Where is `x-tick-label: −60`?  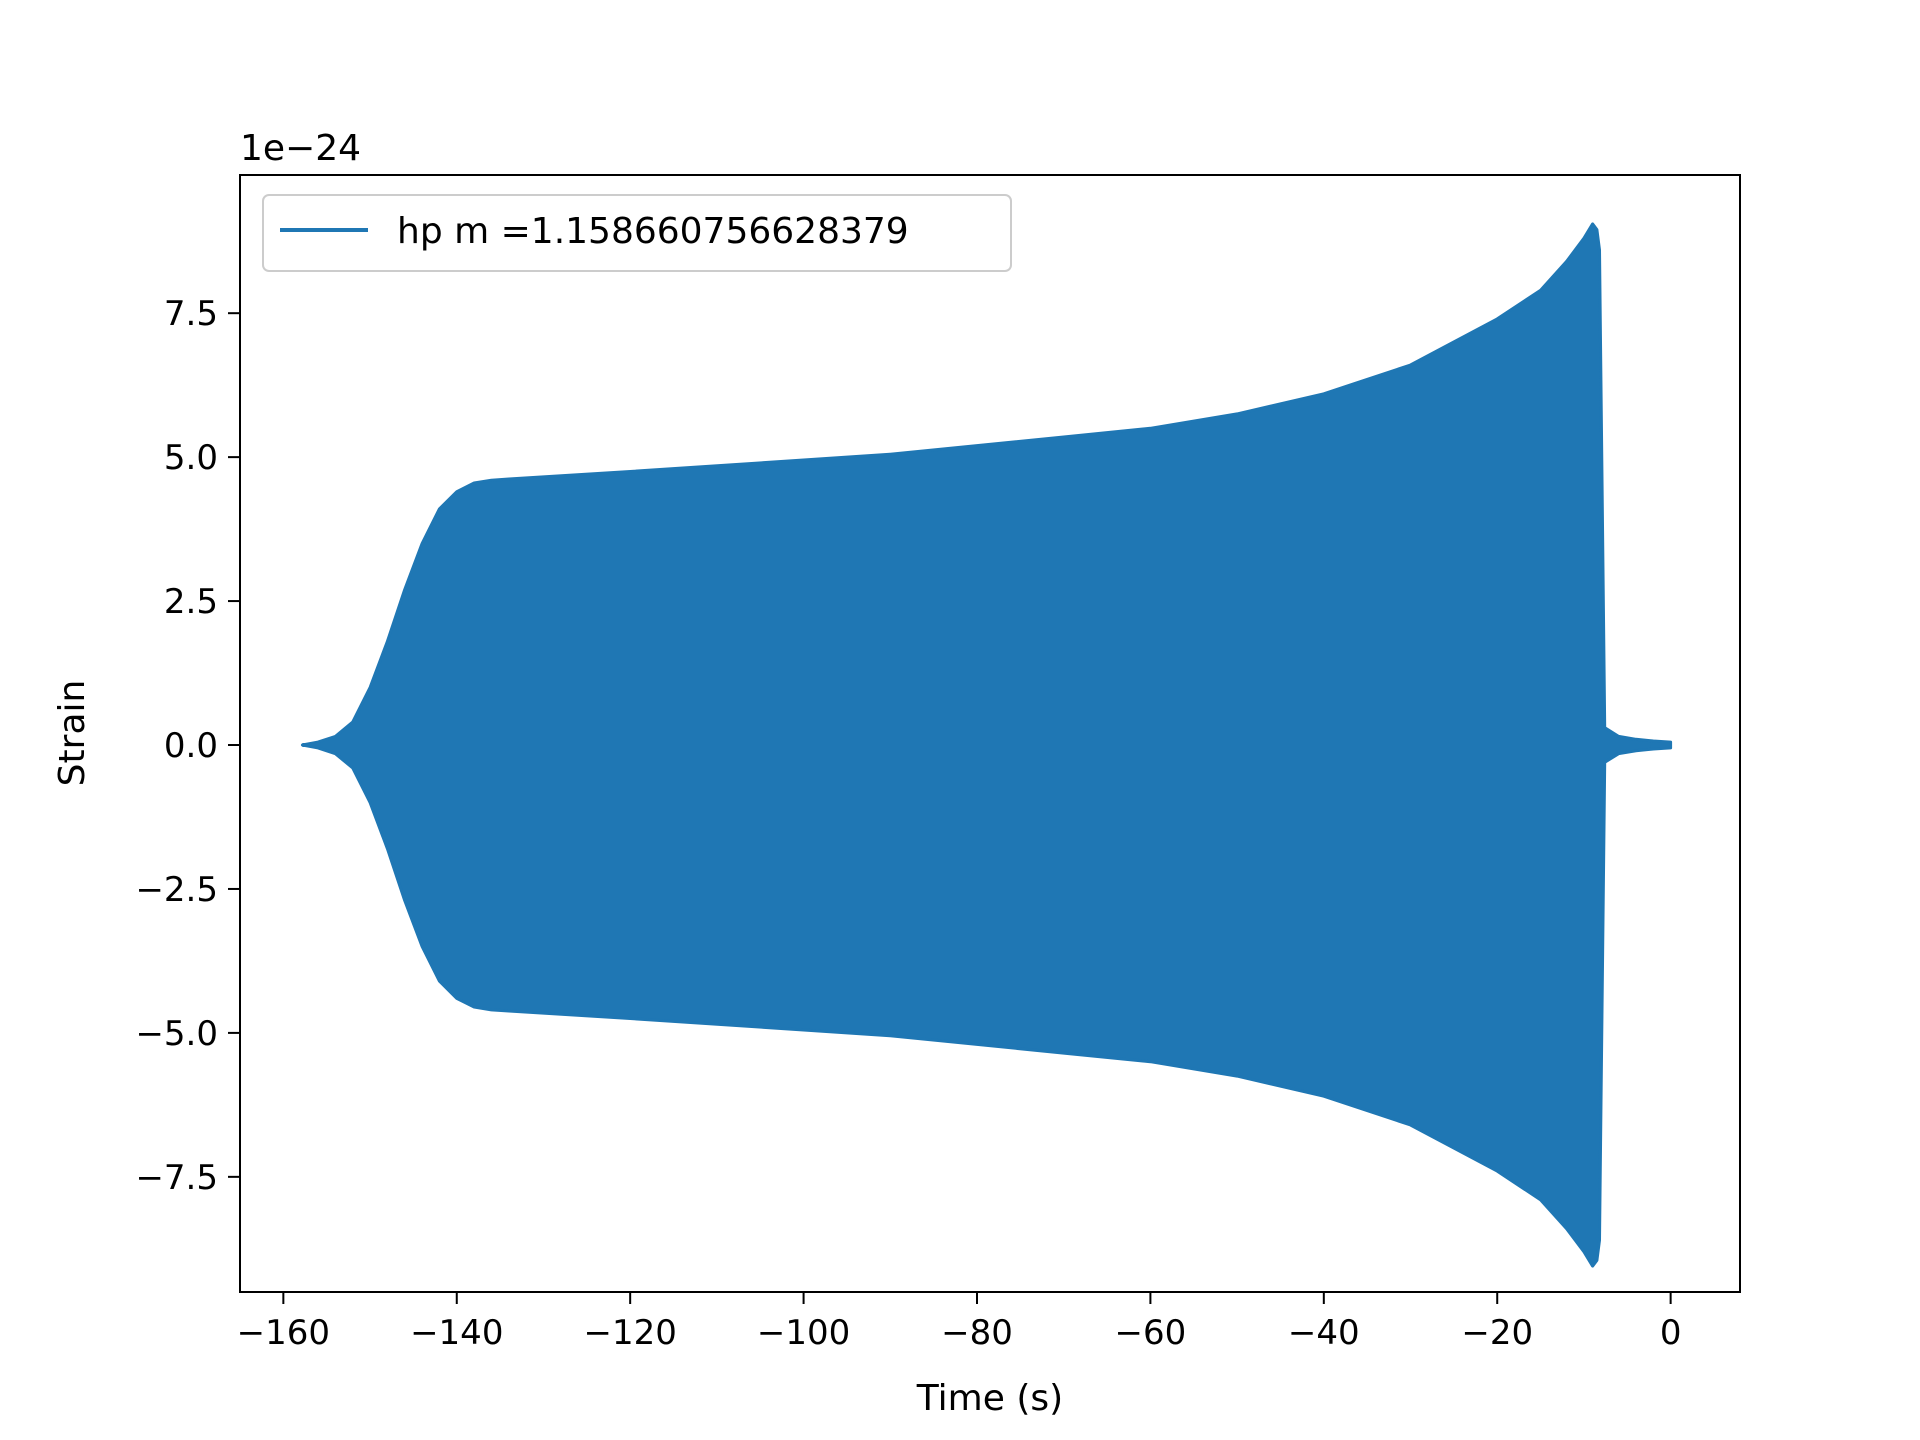 x-tick-label: −60 is located at coordinates (1151, 1333).